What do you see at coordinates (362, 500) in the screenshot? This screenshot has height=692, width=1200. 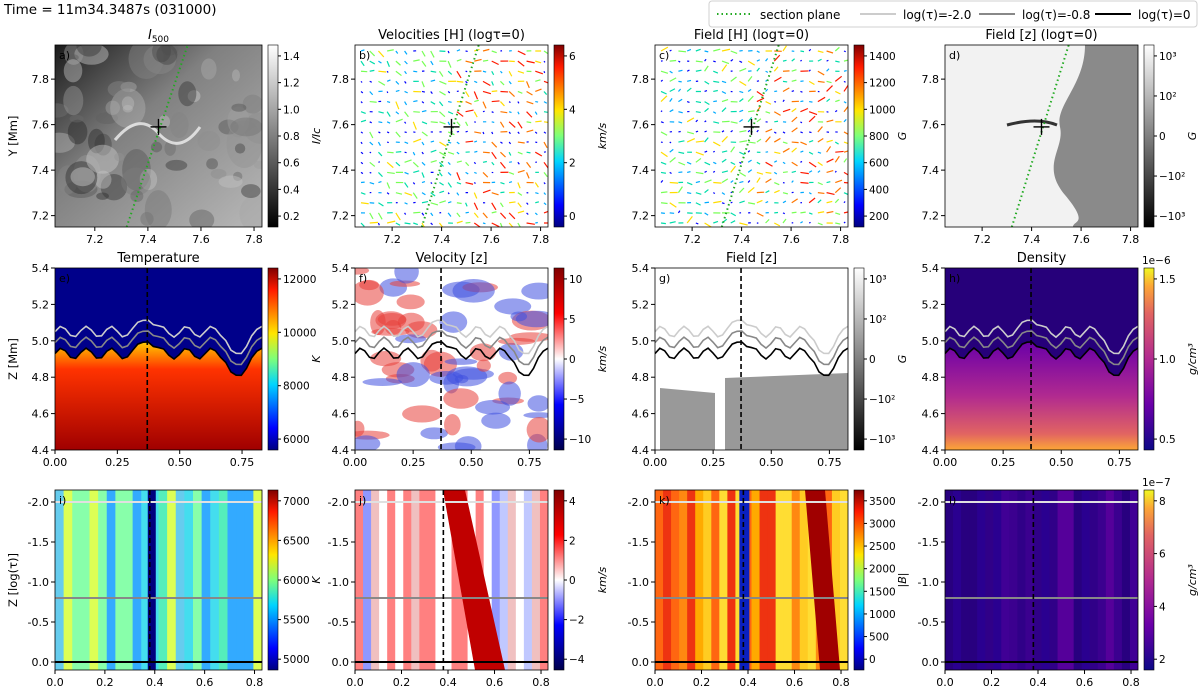 I see `panel-letter: j)` at bounding box center [362, 500].